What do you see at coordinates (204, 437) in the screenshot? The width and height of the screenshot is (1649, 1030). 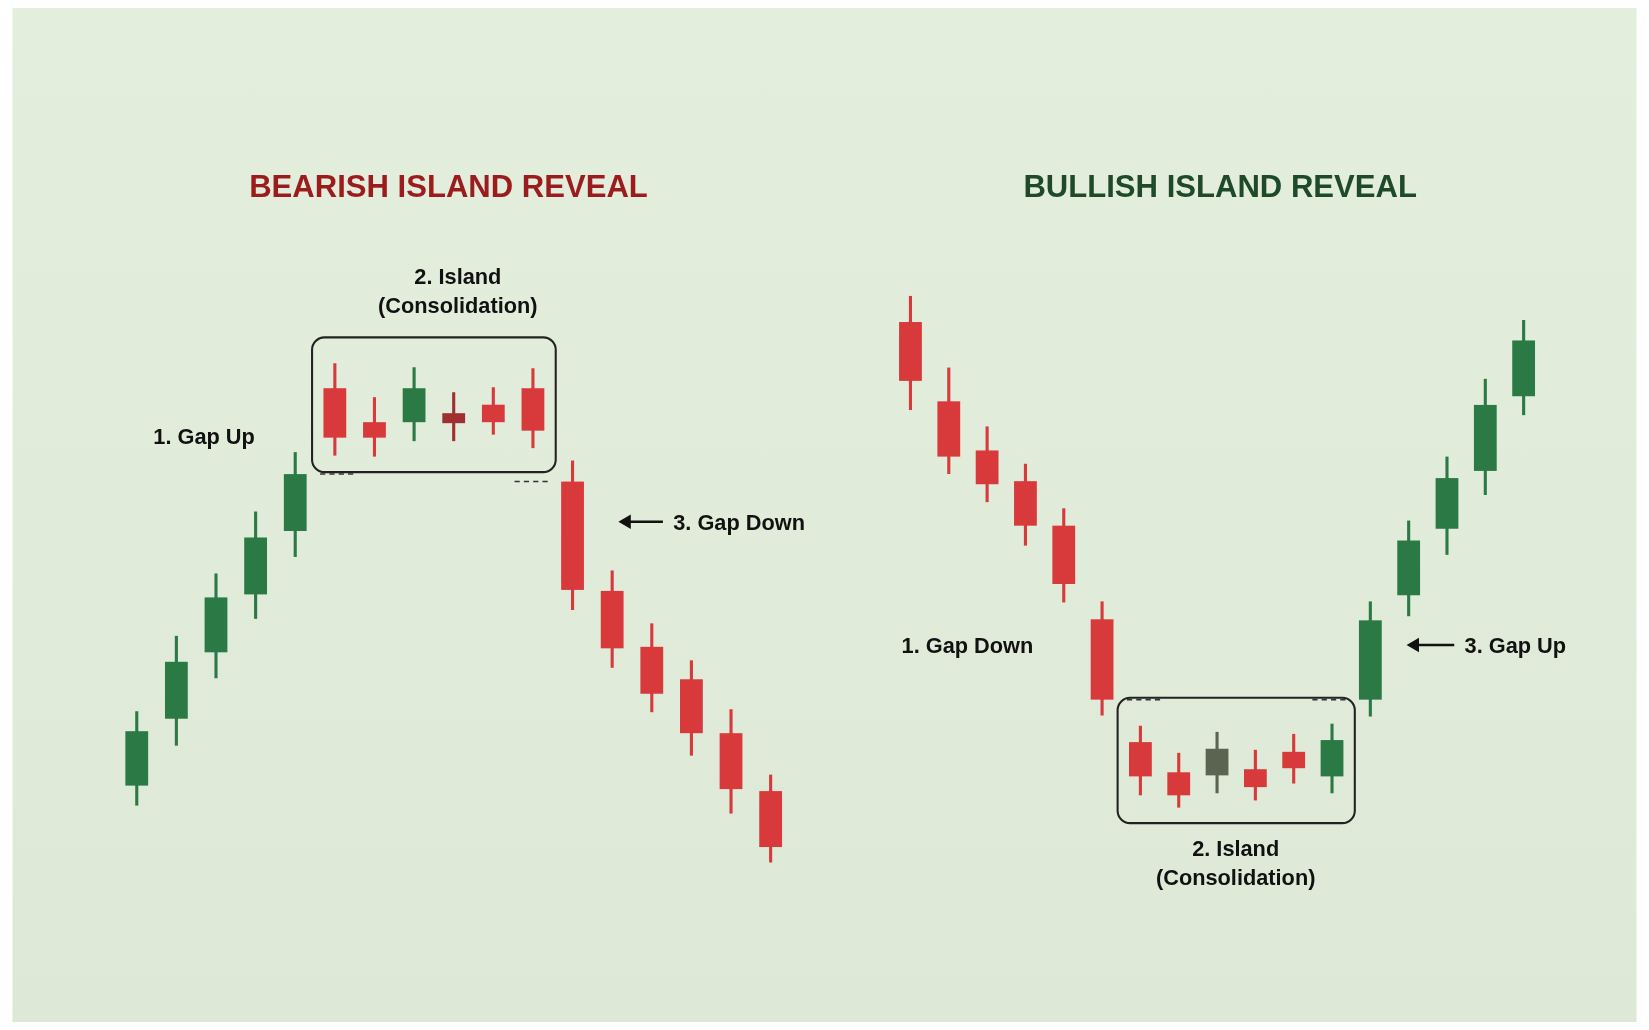 I see `annotation: 1. Gap Up` at bounding box center [204, 437].